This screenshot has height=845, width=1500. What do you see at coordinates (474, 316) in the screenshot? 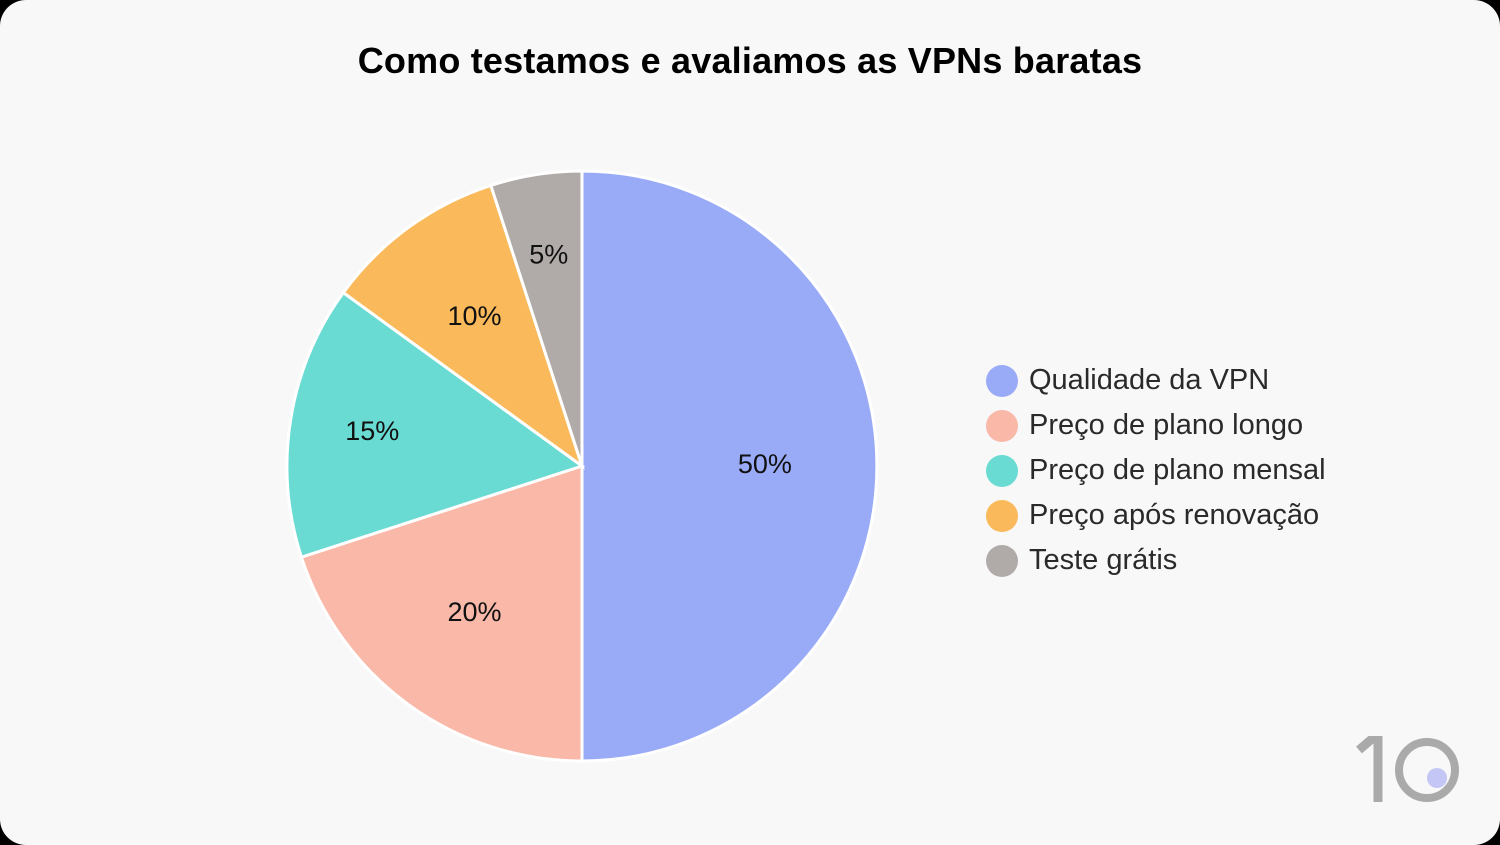
I see `slice-value-label: 10%` at bounding box center [474, 316].